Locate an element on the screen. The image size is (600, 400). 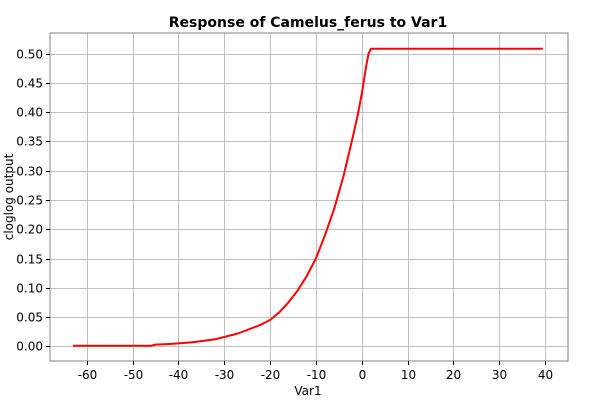
y-tick-label: 0.30 is located at coordinates (29, 172).